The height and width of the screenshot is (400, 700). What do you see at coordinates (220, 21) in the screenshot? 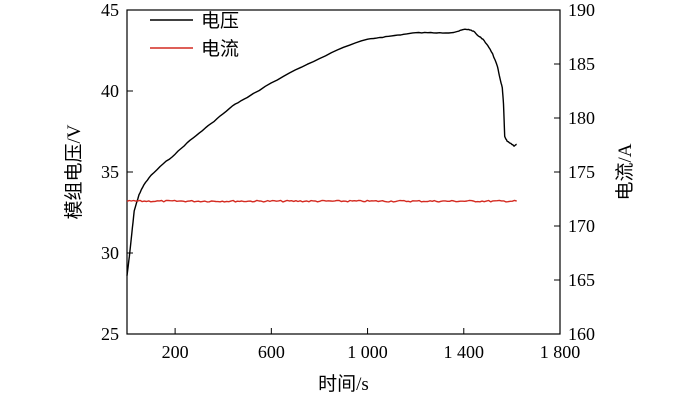
I see `legend-label-voltage: 电压` at bounding box center [220, 21].